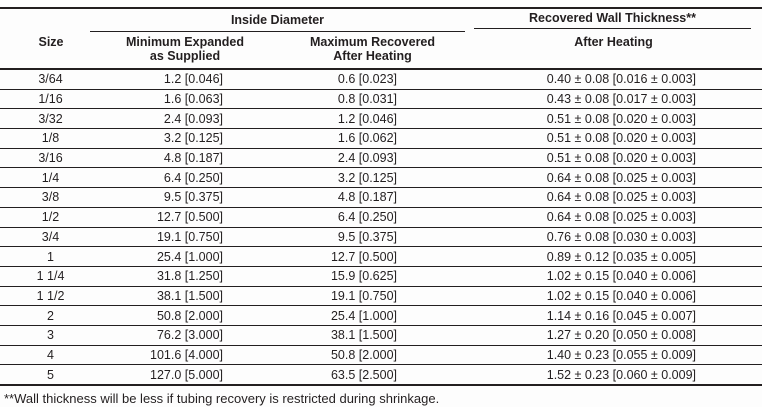 This screenshot has height=407, width=762. Describe the element at coordinates (45, 256) in the screenshot. I see `size-cell: 1` at that location.